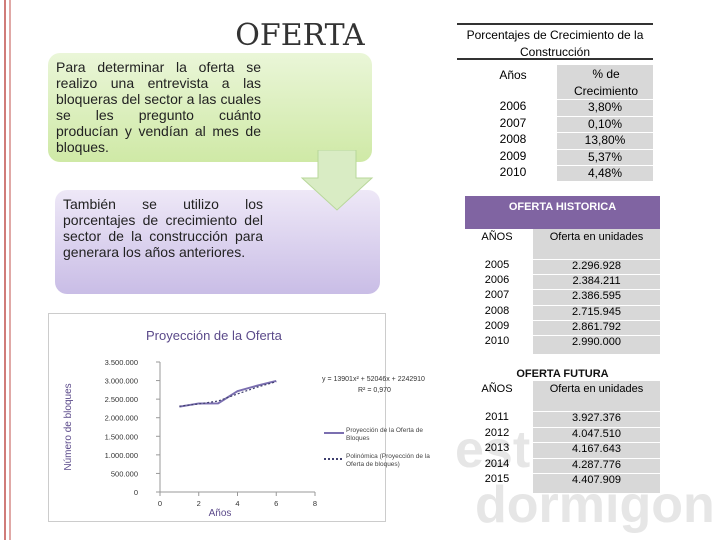  Describe the element at coordinates (276, 503) in the screenshot. I see `x-tick-label: 6` at that location.